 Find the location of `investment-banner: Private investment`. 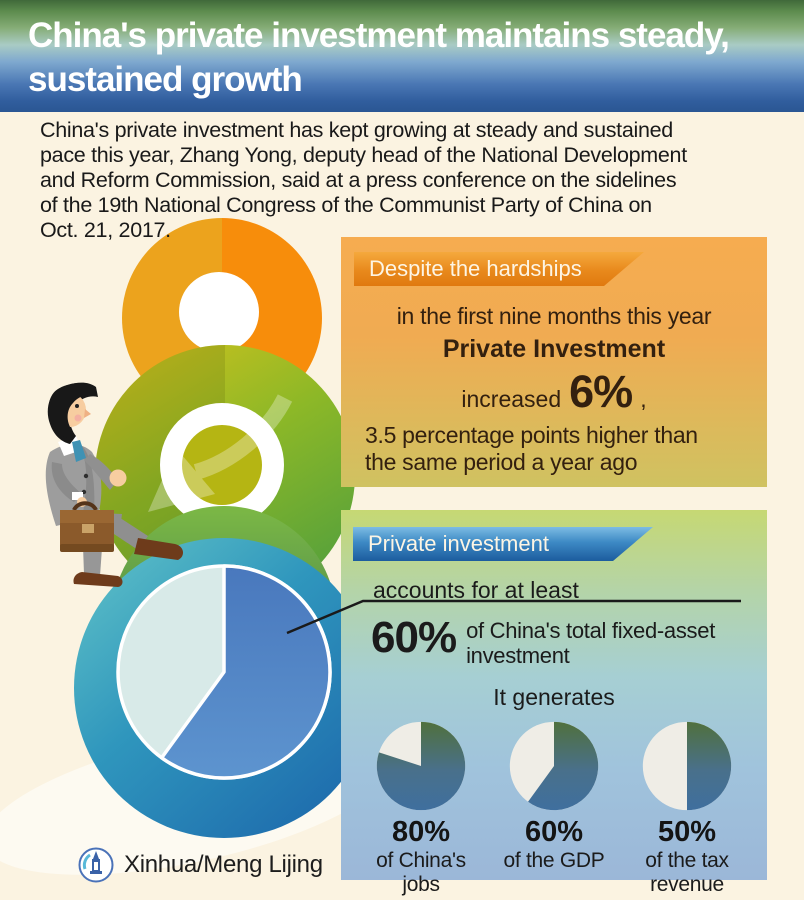

investment-banner: Private investment is located at coordinates (503, 544).